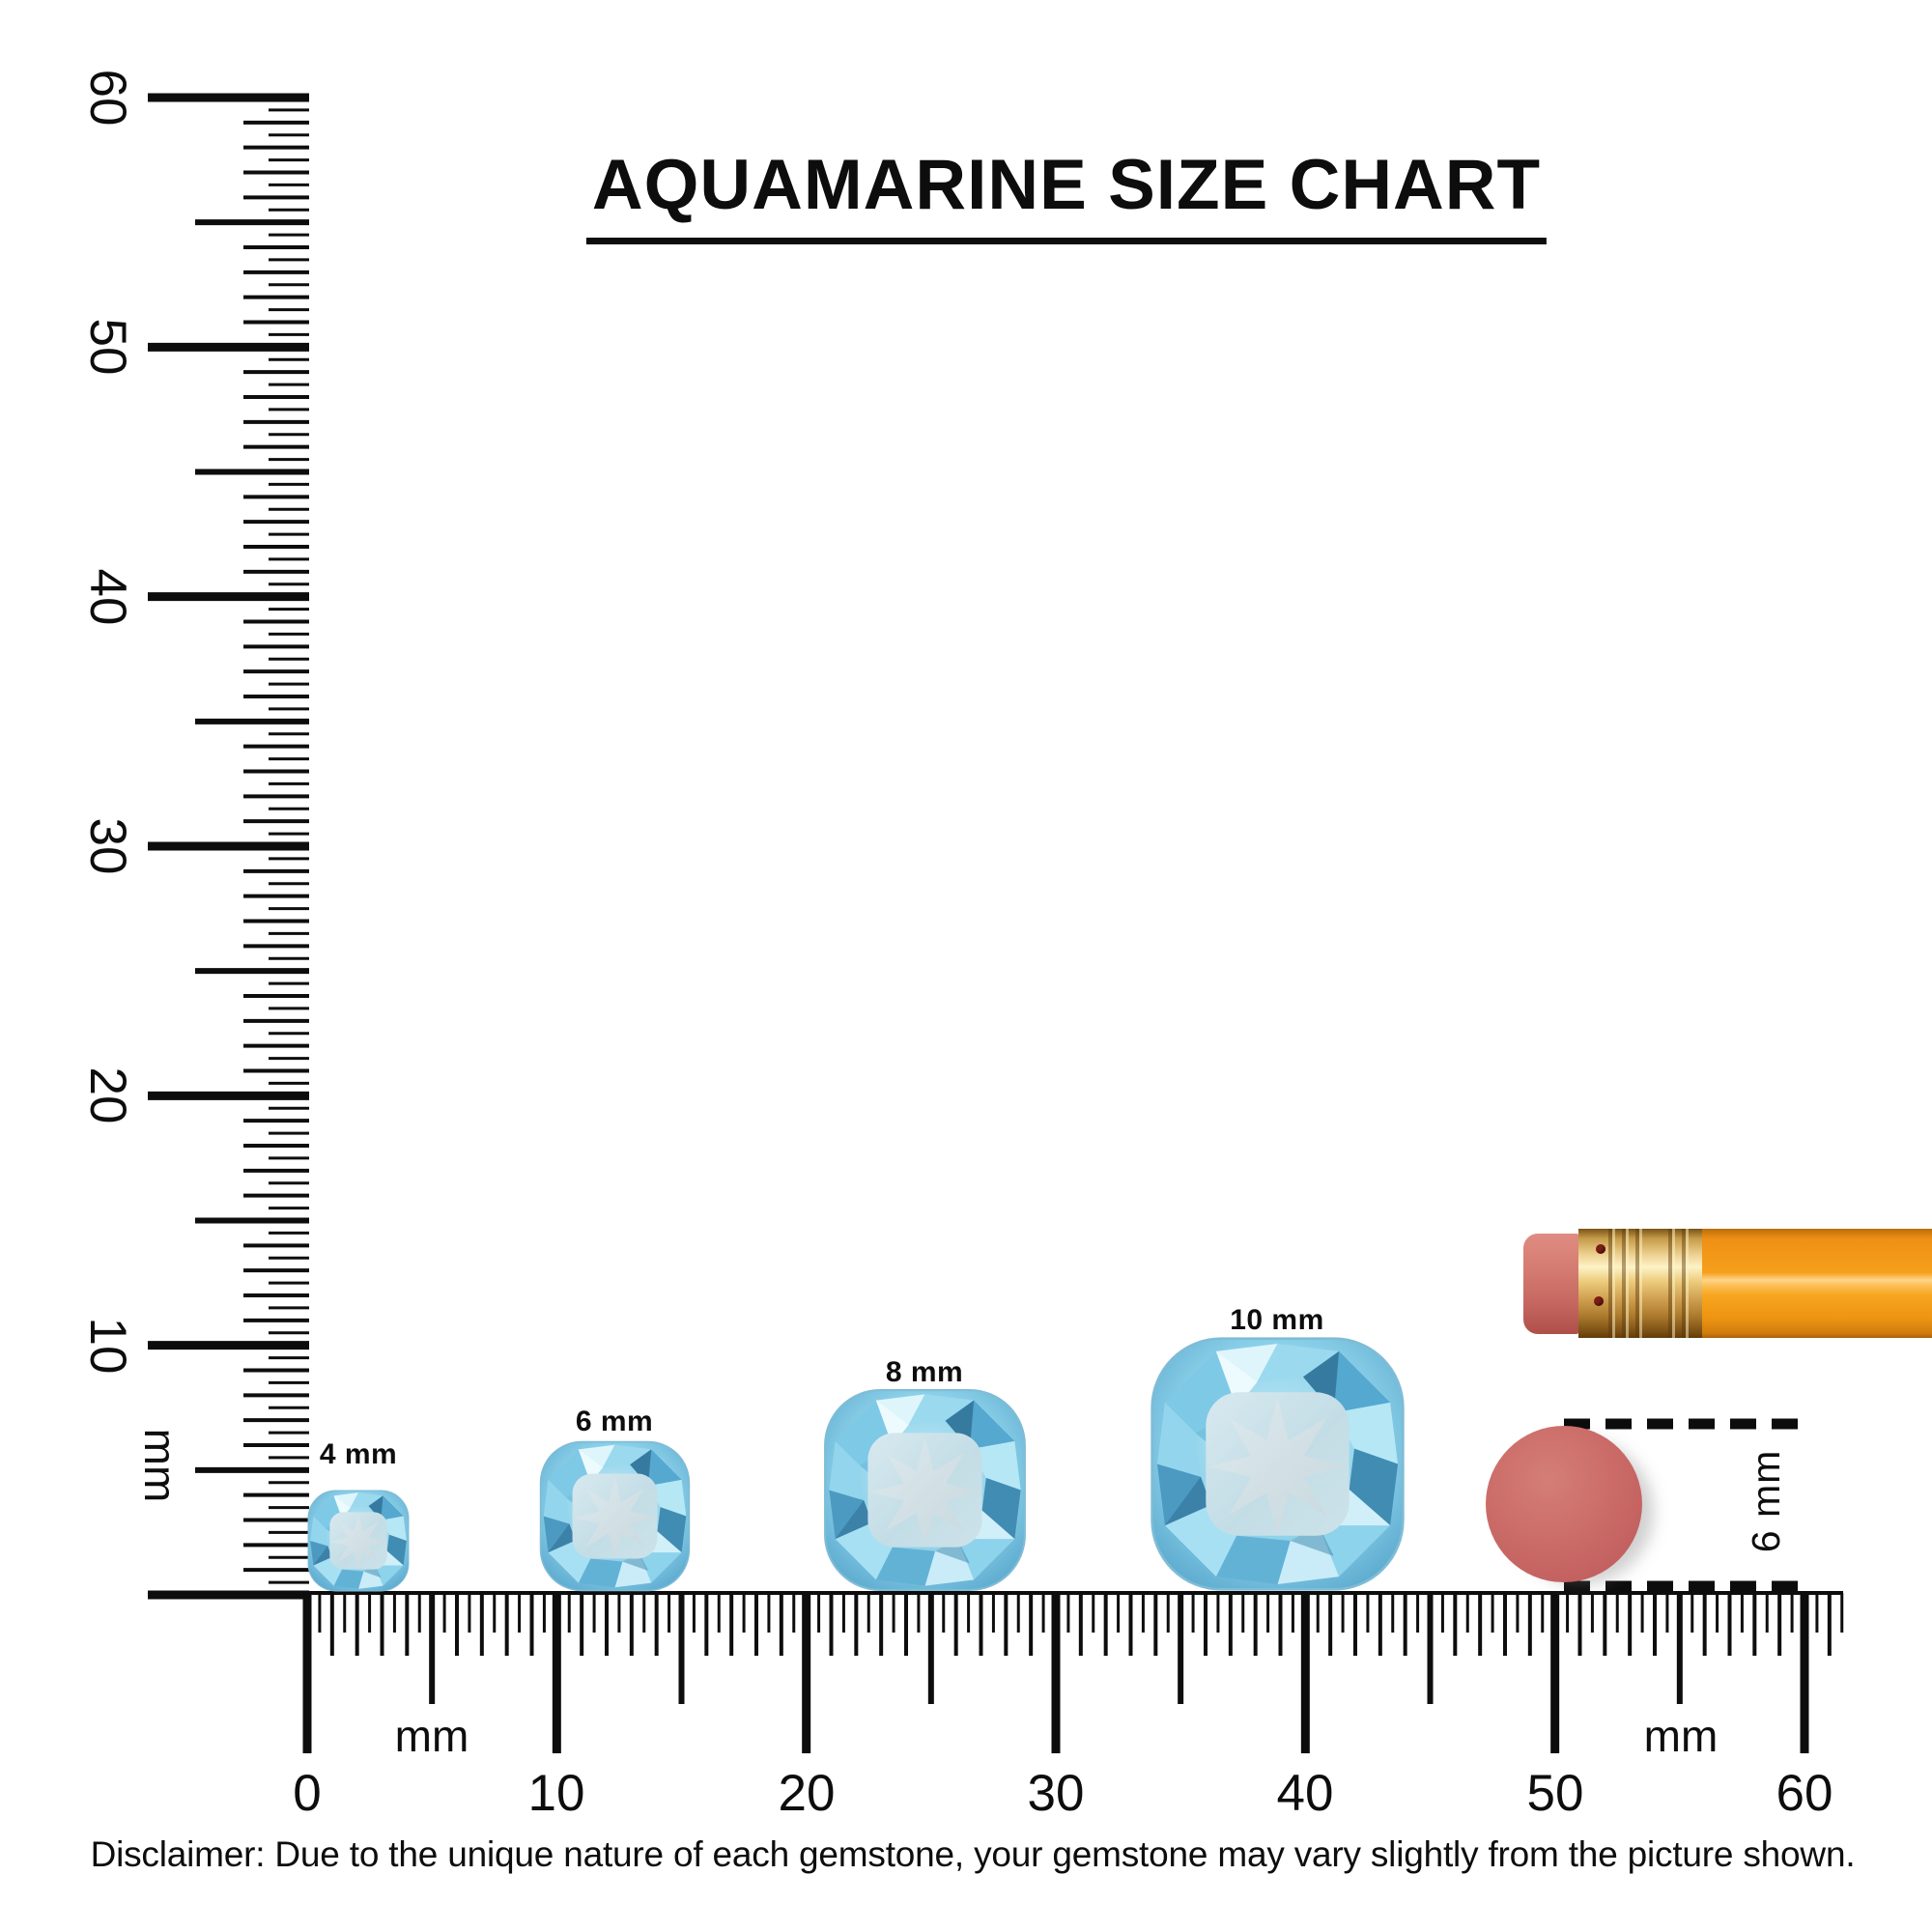 The height and width of the screenshot is (1932, 1932). What do you see at coordinates (615, 1516) in the screenshot?
I see `gem-6mm` at bounding box center [615, 1516].